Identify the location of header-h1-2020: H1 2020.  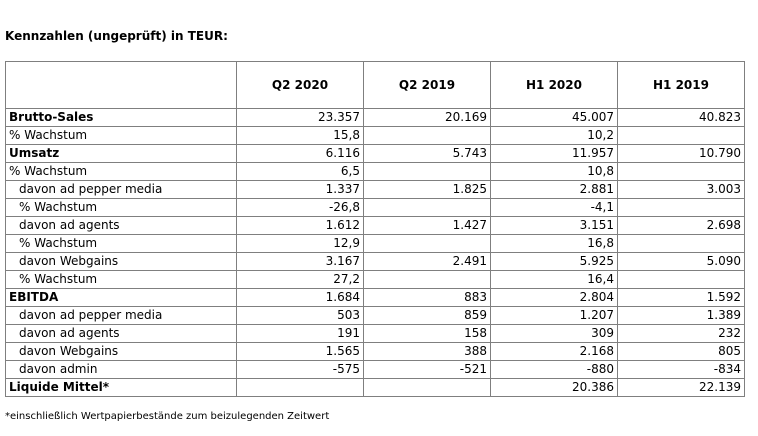
(554, 85).